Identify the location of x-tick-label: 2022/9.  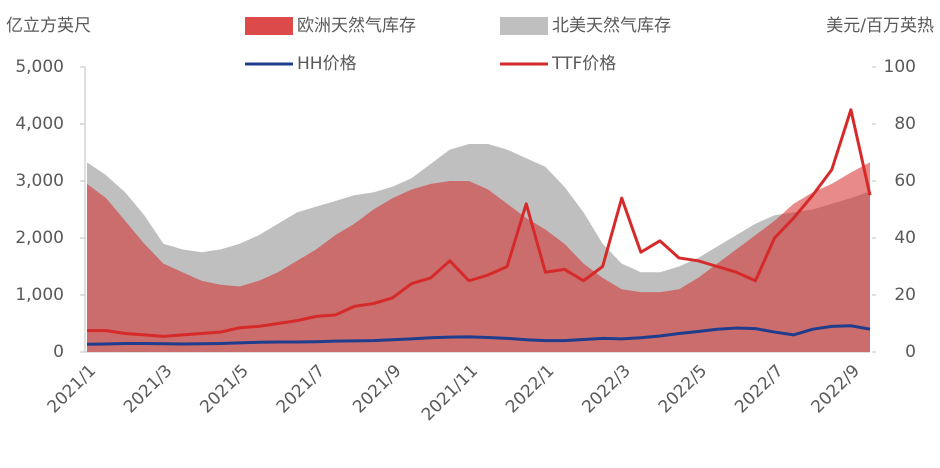
(836, 389).